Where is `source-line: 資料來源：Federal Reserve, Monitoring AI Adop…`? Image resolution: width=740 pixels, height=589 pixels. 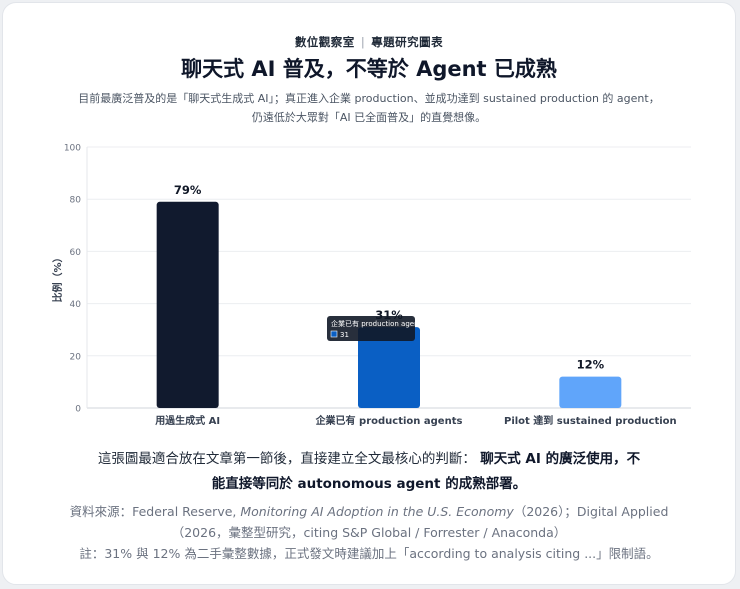 source-line: 資料來源：Federal Reserve, Monitoring AI Adop… is located at coordinates (369, 522).